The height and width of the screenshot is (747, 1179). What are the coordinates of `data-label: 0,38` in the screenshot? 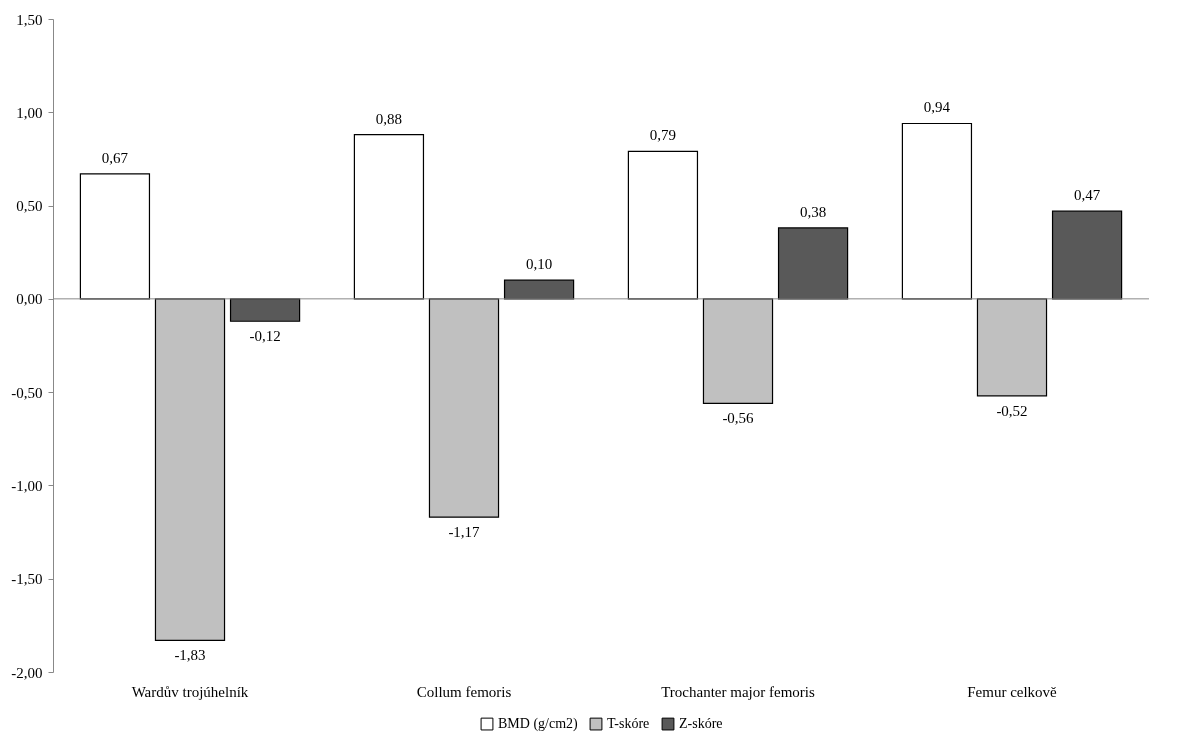 It's located at (813, 211).